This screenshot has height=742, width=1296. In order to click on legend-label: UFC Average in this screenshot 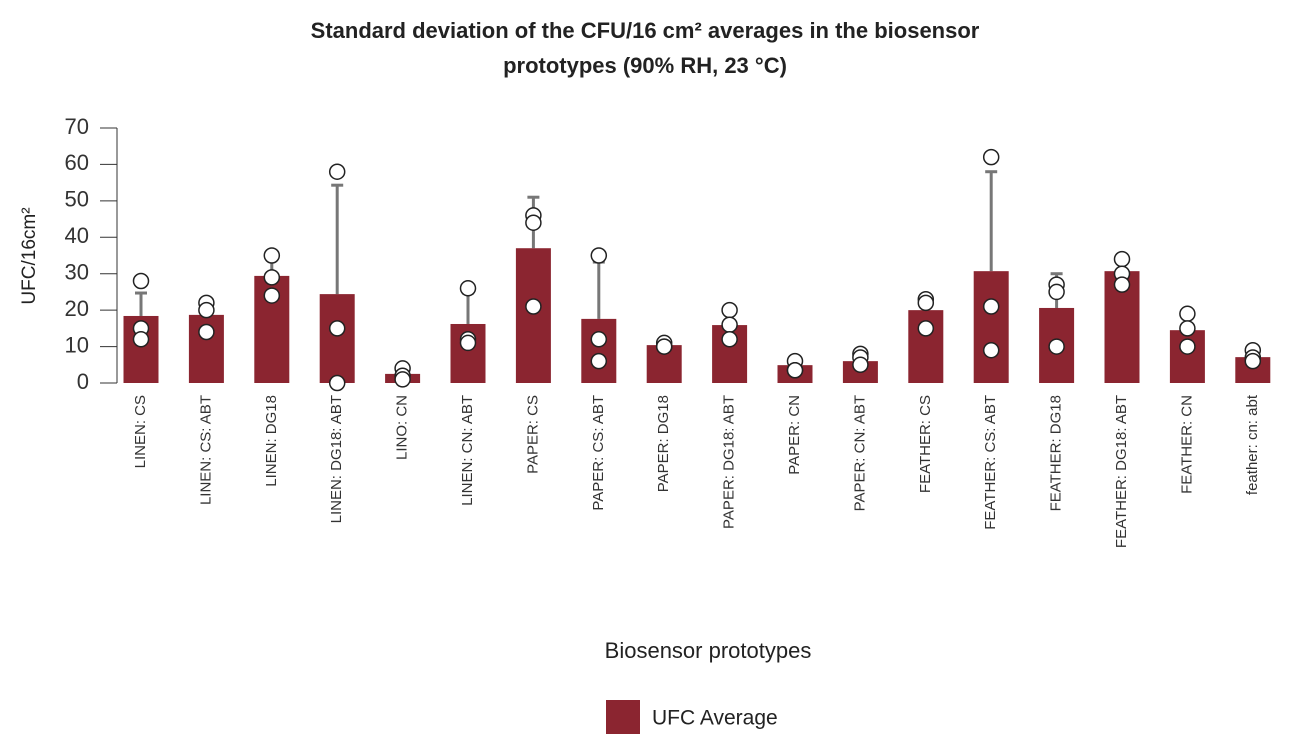, I will do `click(715, 718)`.